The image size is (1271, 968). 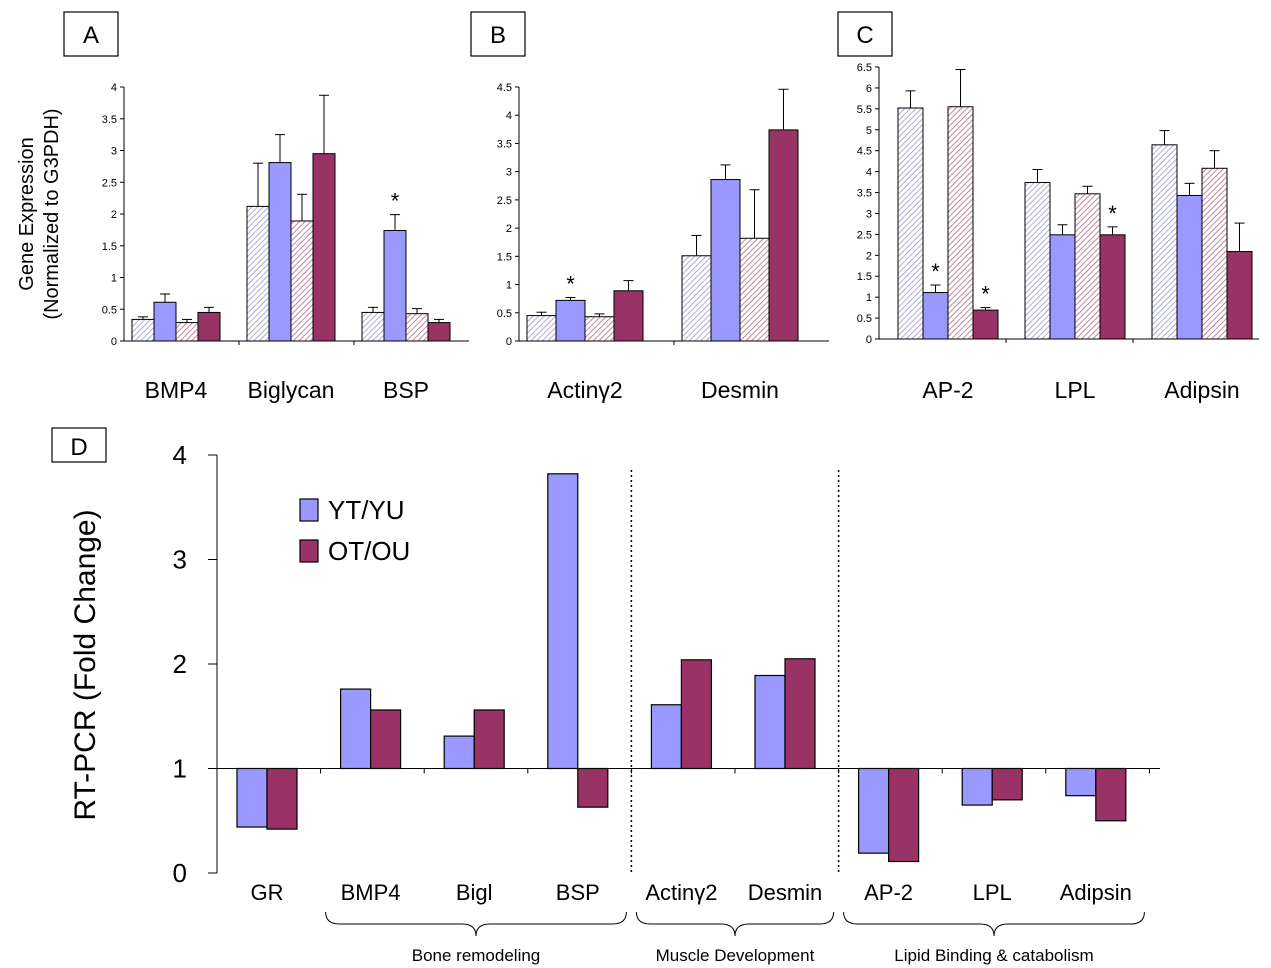 What do you see at coordinates (740, 390) in the screenshot?
I see `category-label: Desmin` at bounding box center [740, 390].